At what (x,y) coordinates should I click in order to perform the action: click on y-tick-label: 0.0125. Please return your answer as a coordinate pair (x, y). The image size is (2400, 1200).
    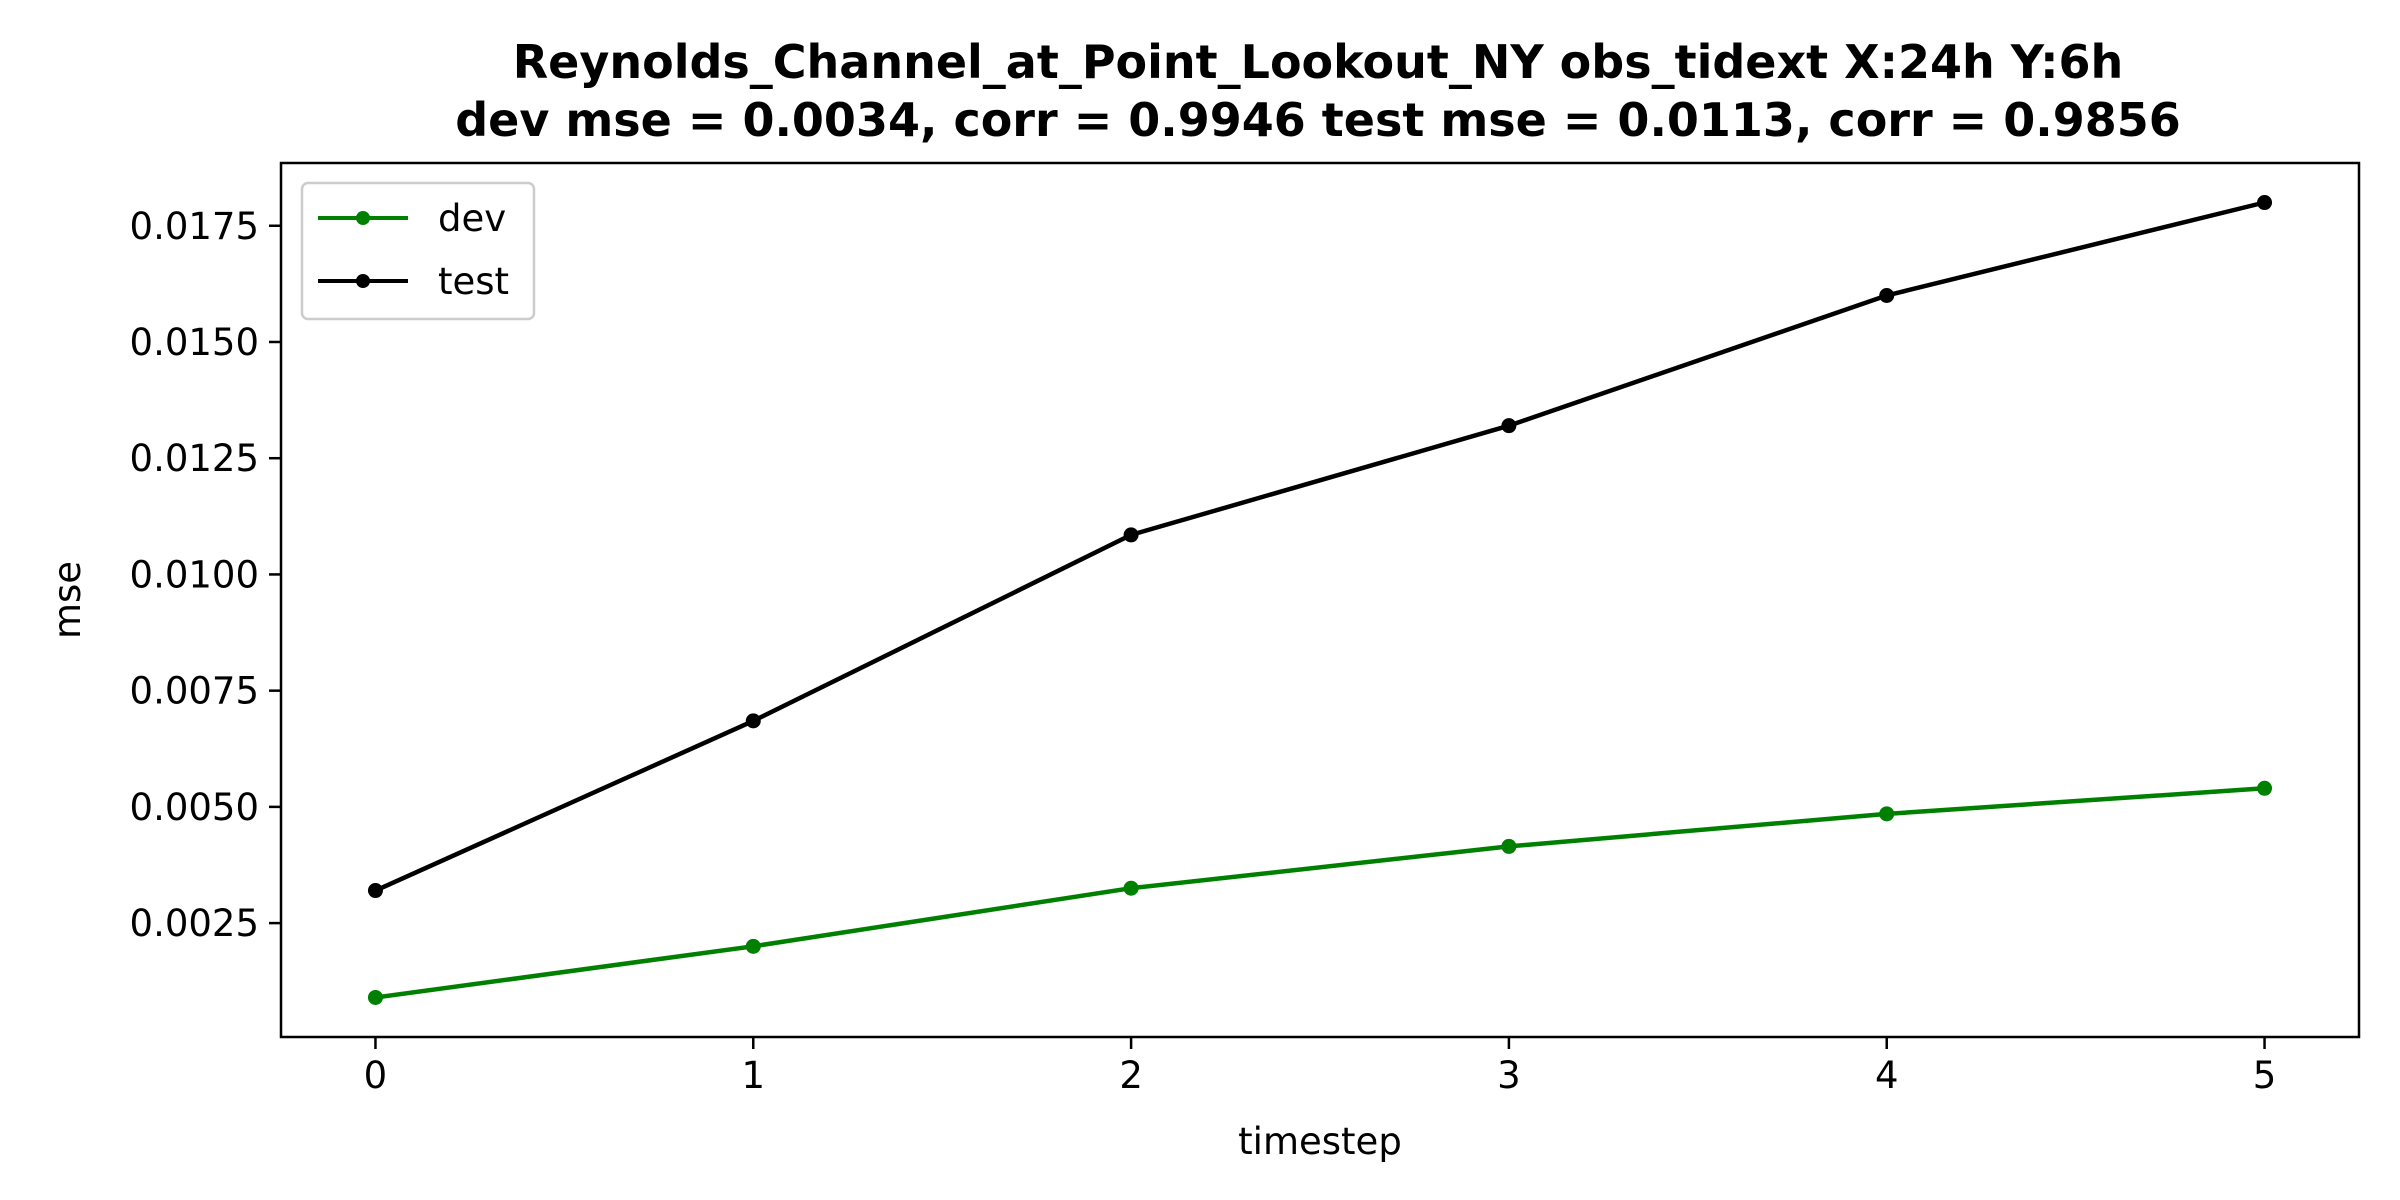
    Looking at the image, I should click on (194, 458).